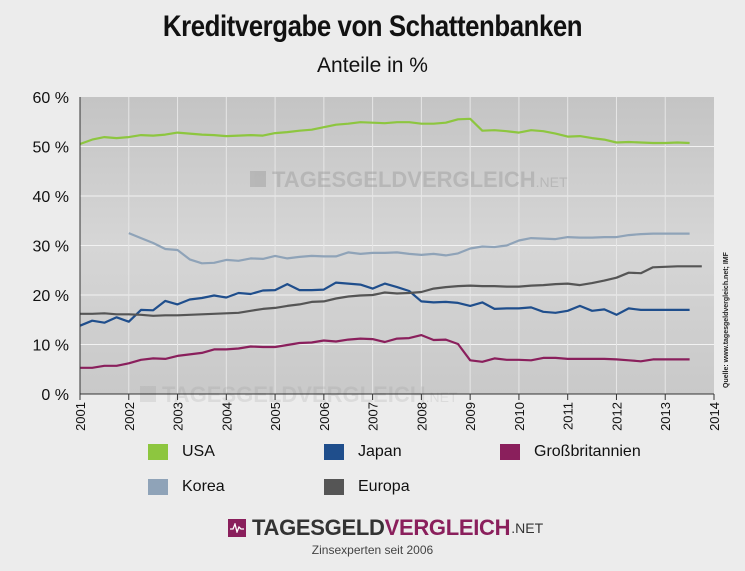 The width and height of the screenshot is (745, 571). I want to click on y-tick-label: 10 %, so click(51, 346).